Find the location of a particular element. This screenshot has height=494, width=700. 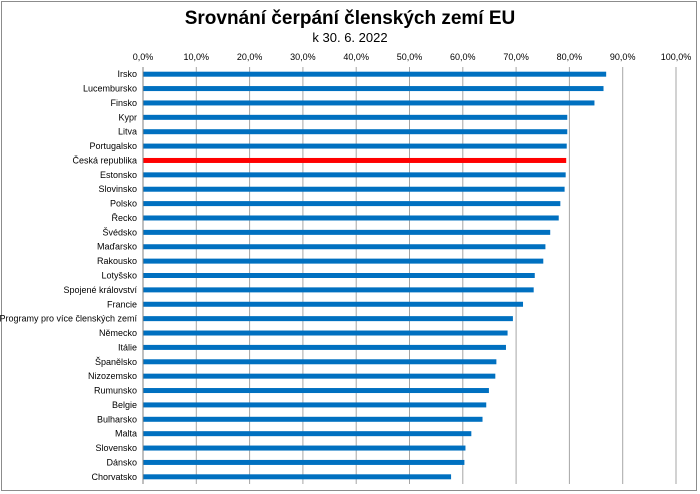

category-label: Maďarsko is located at coordinates (117, 247).